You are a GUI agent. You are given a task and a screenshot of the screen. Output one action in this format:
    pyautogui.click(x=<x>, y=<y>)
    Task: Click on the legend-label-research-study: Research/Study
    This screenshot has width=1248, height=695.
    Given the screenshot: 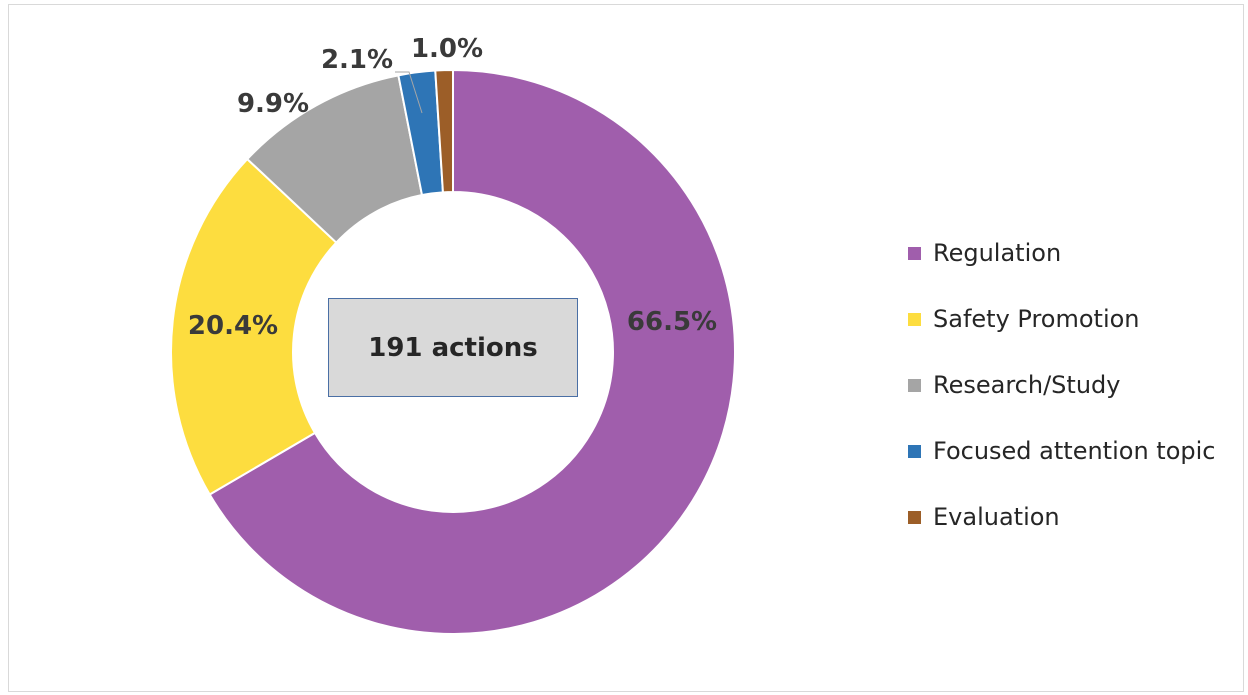 What is the action you would take?
    pyautogui.click(x=1027, y=385)
    